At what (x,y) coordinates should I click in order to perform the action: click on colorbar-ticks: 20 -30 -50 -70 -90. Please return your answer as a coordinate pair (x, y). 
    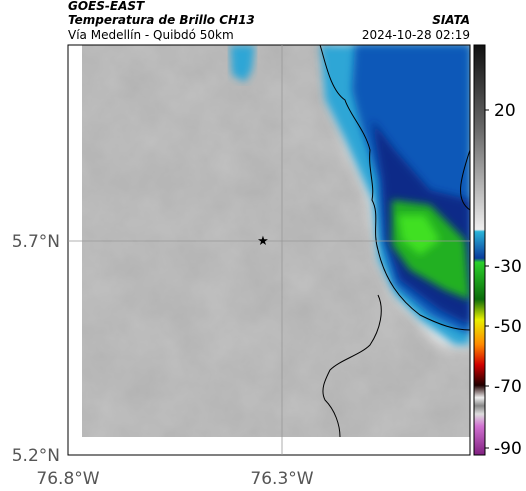
    Looking at the image, I should click on (503, 280).